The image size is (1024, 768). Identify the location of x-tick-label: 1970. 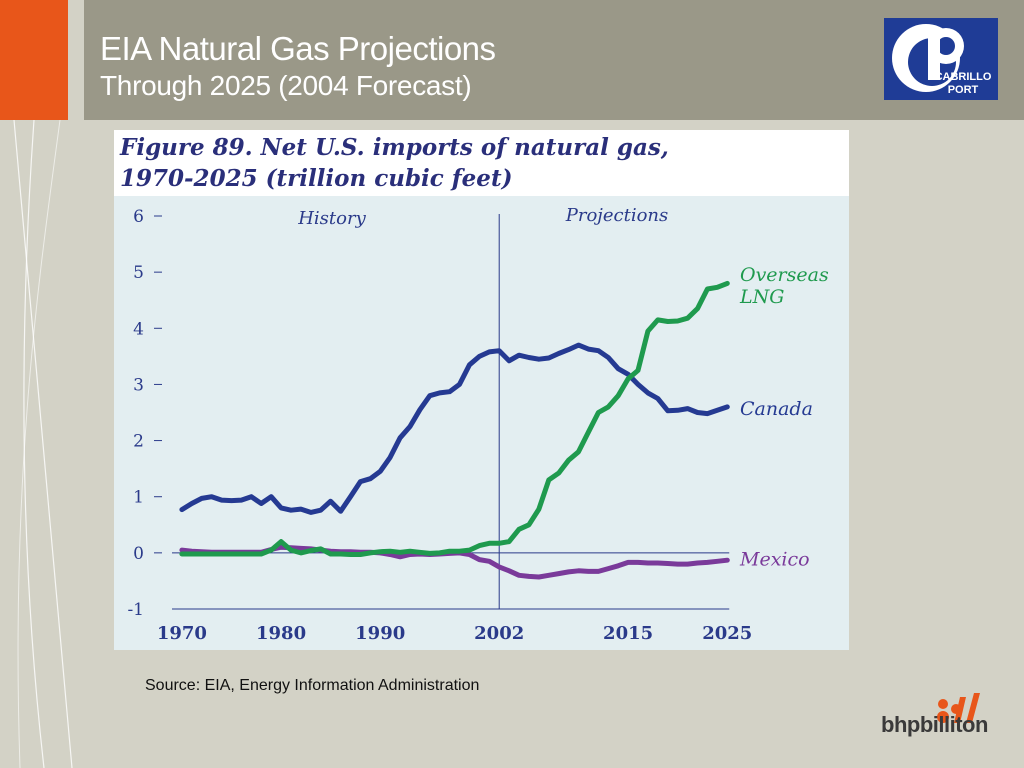
(182, 633).